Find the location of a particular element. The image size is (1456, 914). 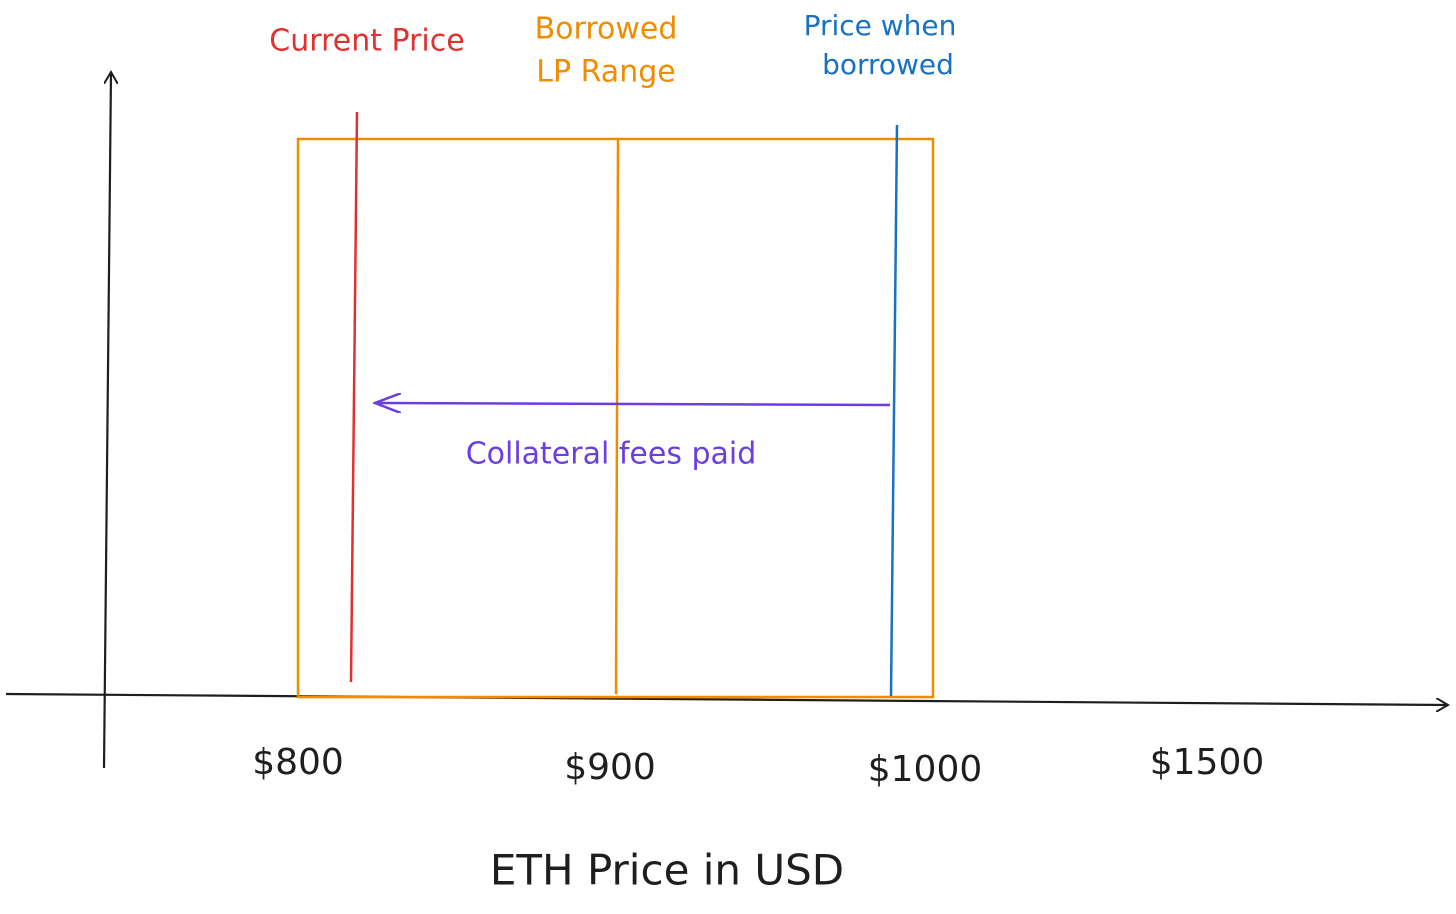

lp-range-center is located at coordinates (617, 416).